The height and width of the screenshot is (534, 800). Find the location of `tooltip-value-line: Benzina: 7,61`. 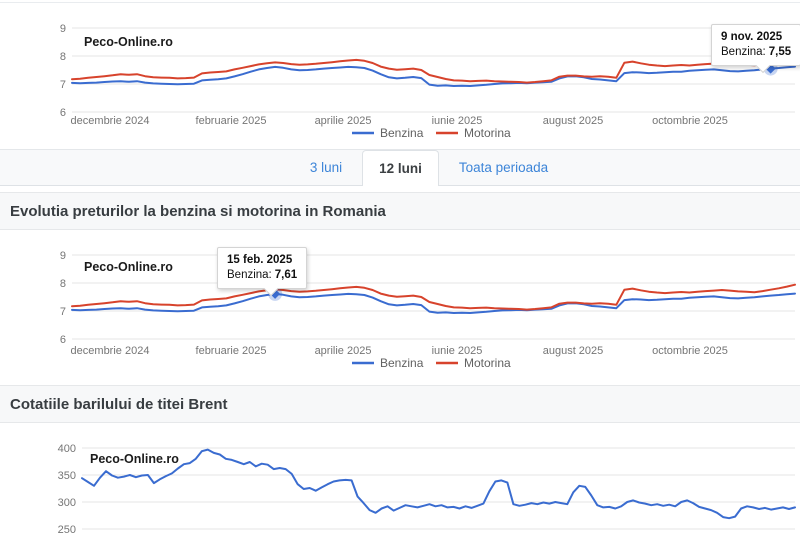

tooltip-value-line: Benzina: 7,61 is located at coordinates (262, 275).